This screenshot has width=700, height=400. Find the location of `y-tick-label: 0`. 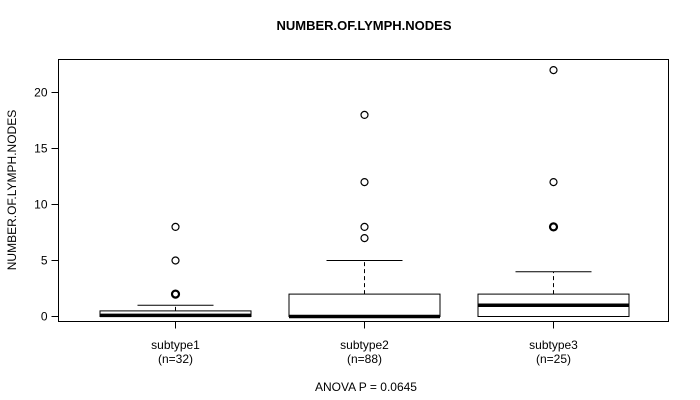

y-tick-label: 0 is located at coordinates (44, 317).